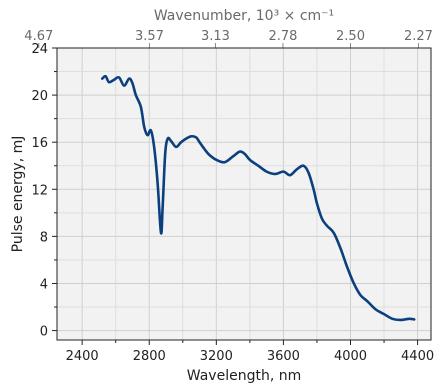  What do you see at coordinates (39, 49) in the screenshot?
I see `y-tick-label-6: 24` at bounding box center [39, 49].